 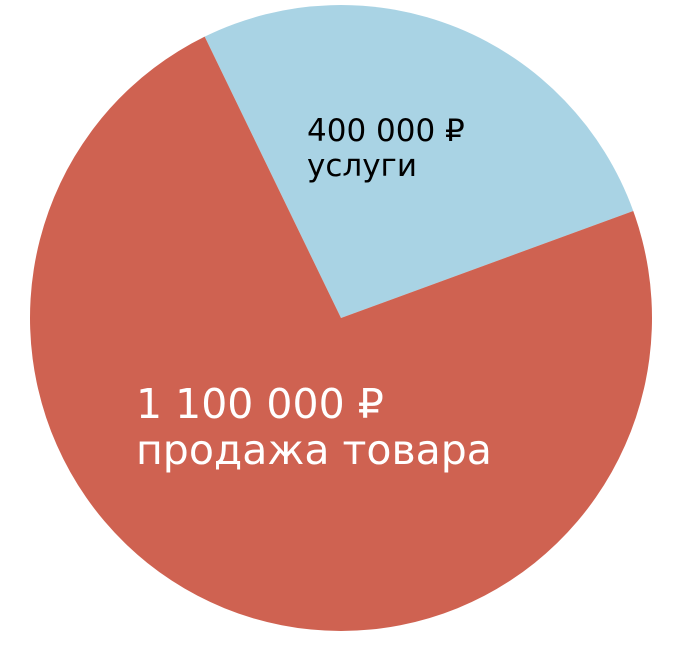 I want to click on slice-value-services: 400 000 ₽, so click(x=386, y=131).